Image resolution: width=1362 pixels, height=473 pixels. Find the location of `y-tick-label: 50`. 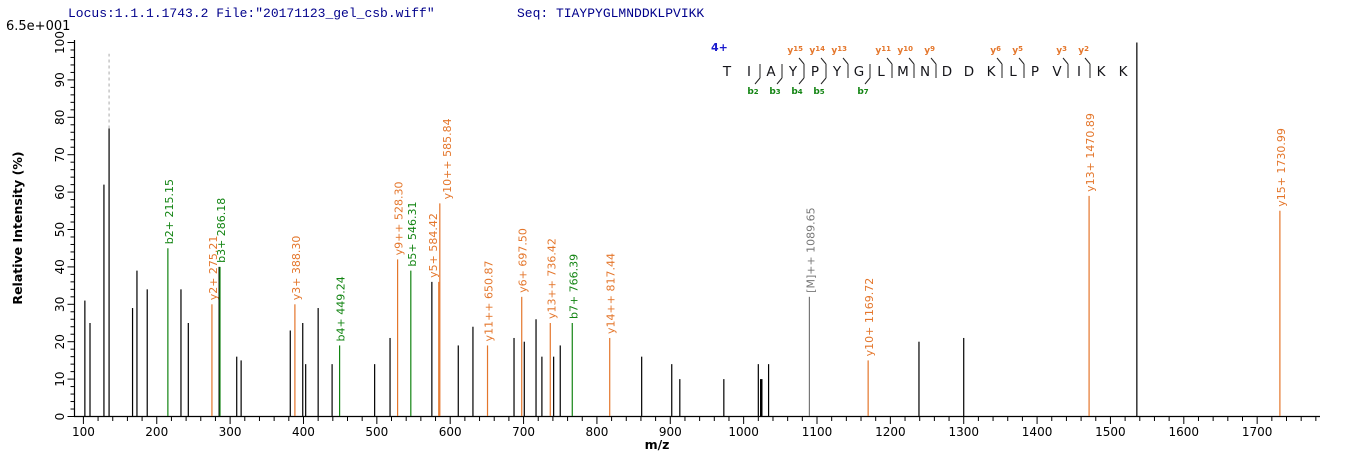

y-tick-label: 50 is located at coordinates (60, 229).